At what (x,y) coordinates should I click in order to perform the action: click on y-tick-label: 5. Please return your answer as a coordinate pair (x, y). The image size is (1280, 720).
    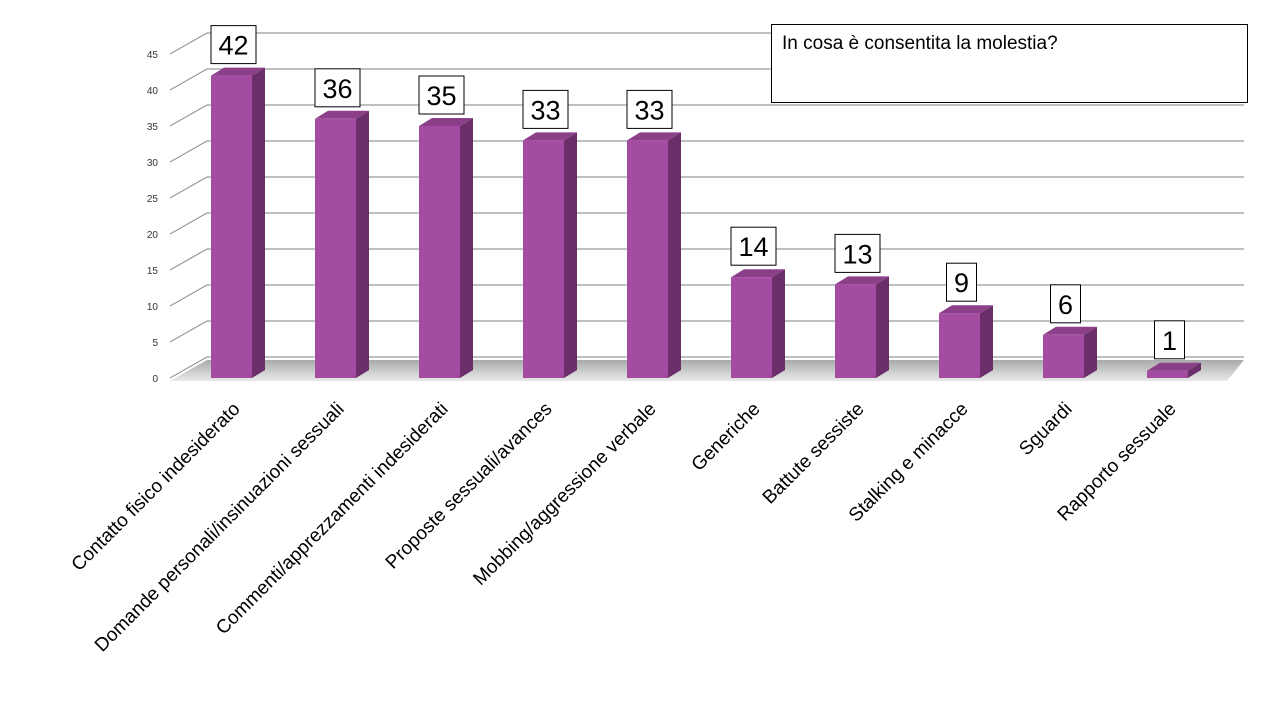
    Looking at the image, I should click on (155, 343).